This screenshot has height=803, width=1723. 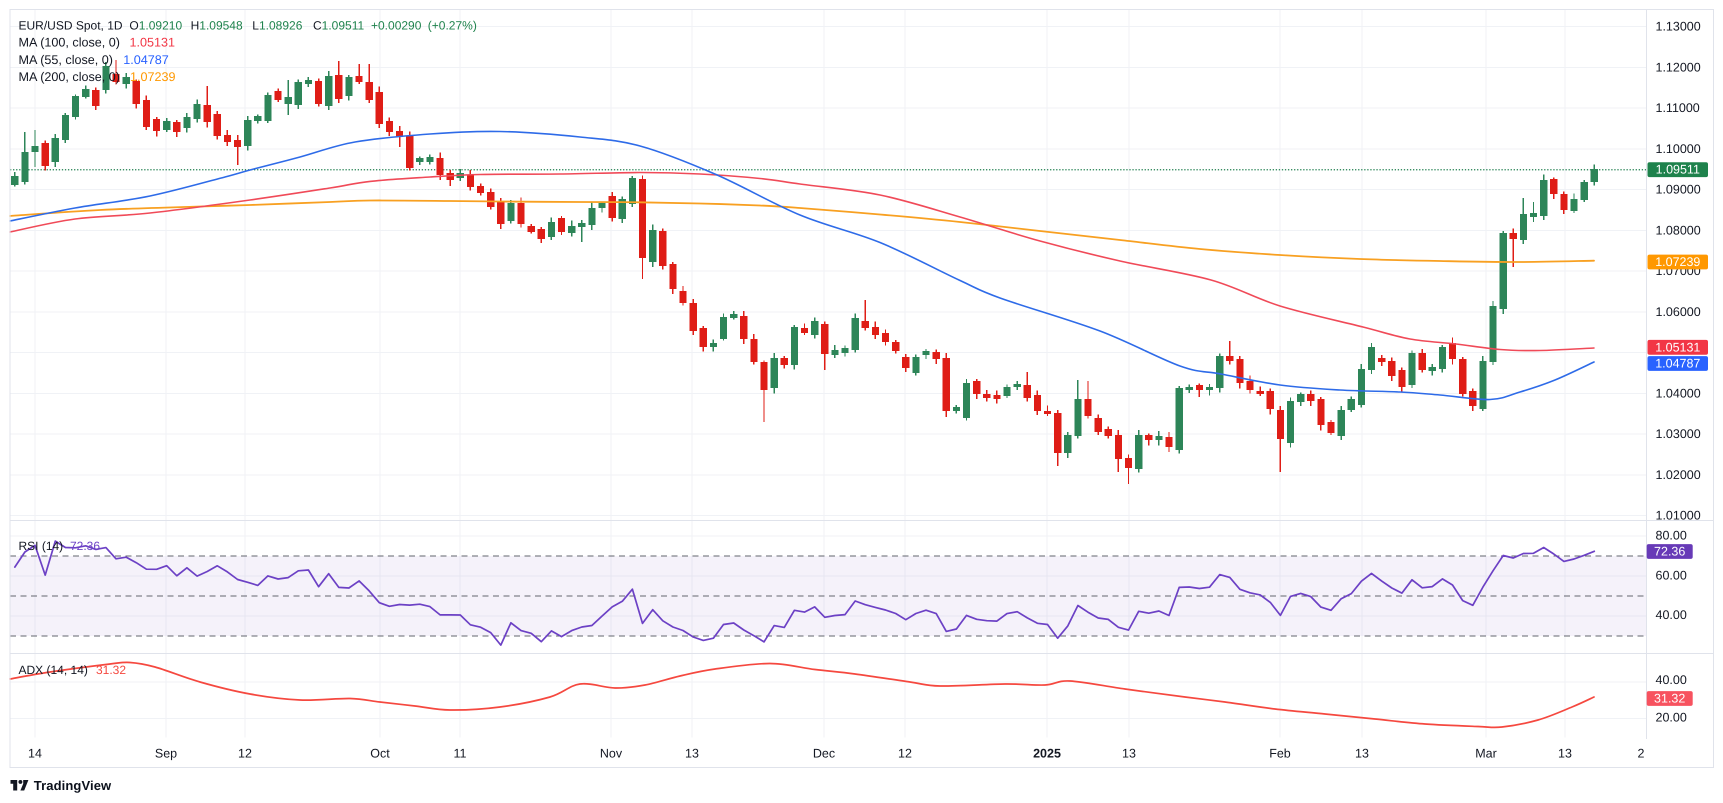 I want to click on svg-text: MA (55, close, 0), so click(x=66, y=60).